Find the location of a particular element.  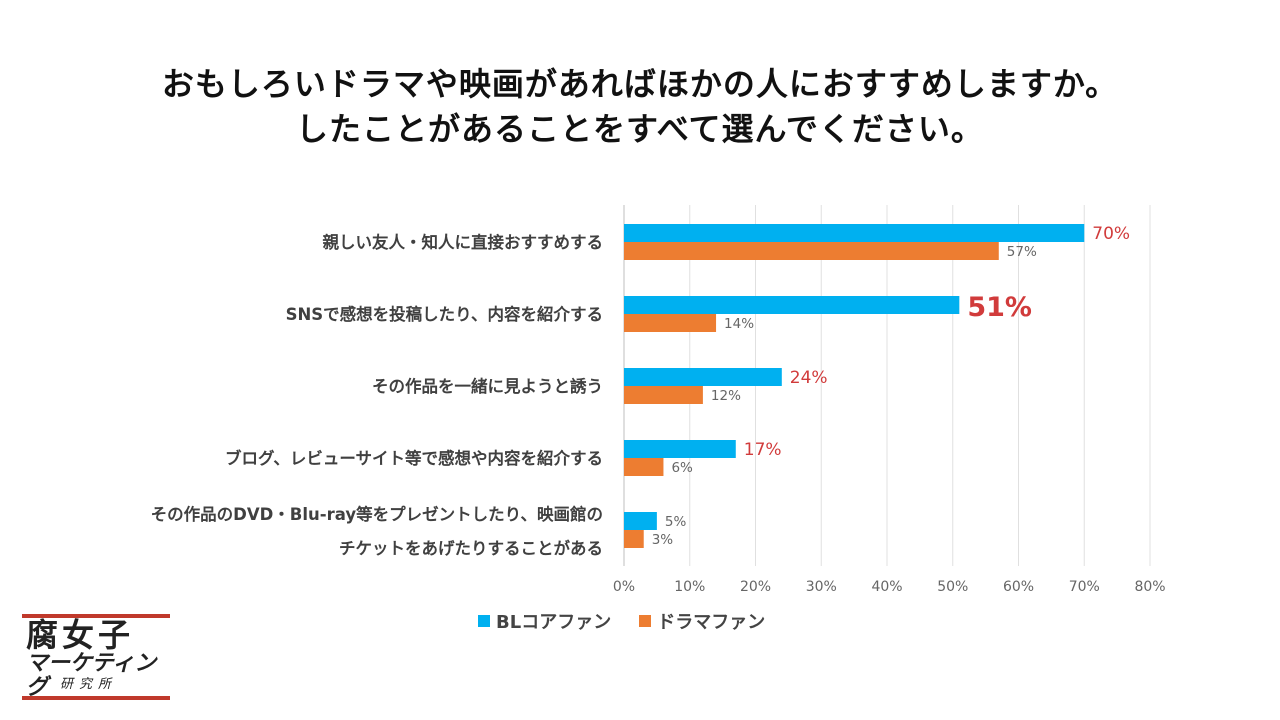

legend-item-drama: ドラマファン is located at coordinates (702, 621).